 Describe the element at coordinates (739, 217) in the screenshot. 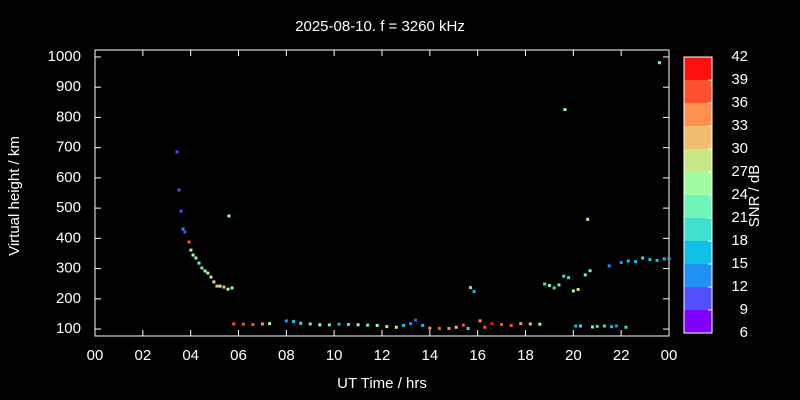

I see `colorbar-tick-label: 21` at that location.